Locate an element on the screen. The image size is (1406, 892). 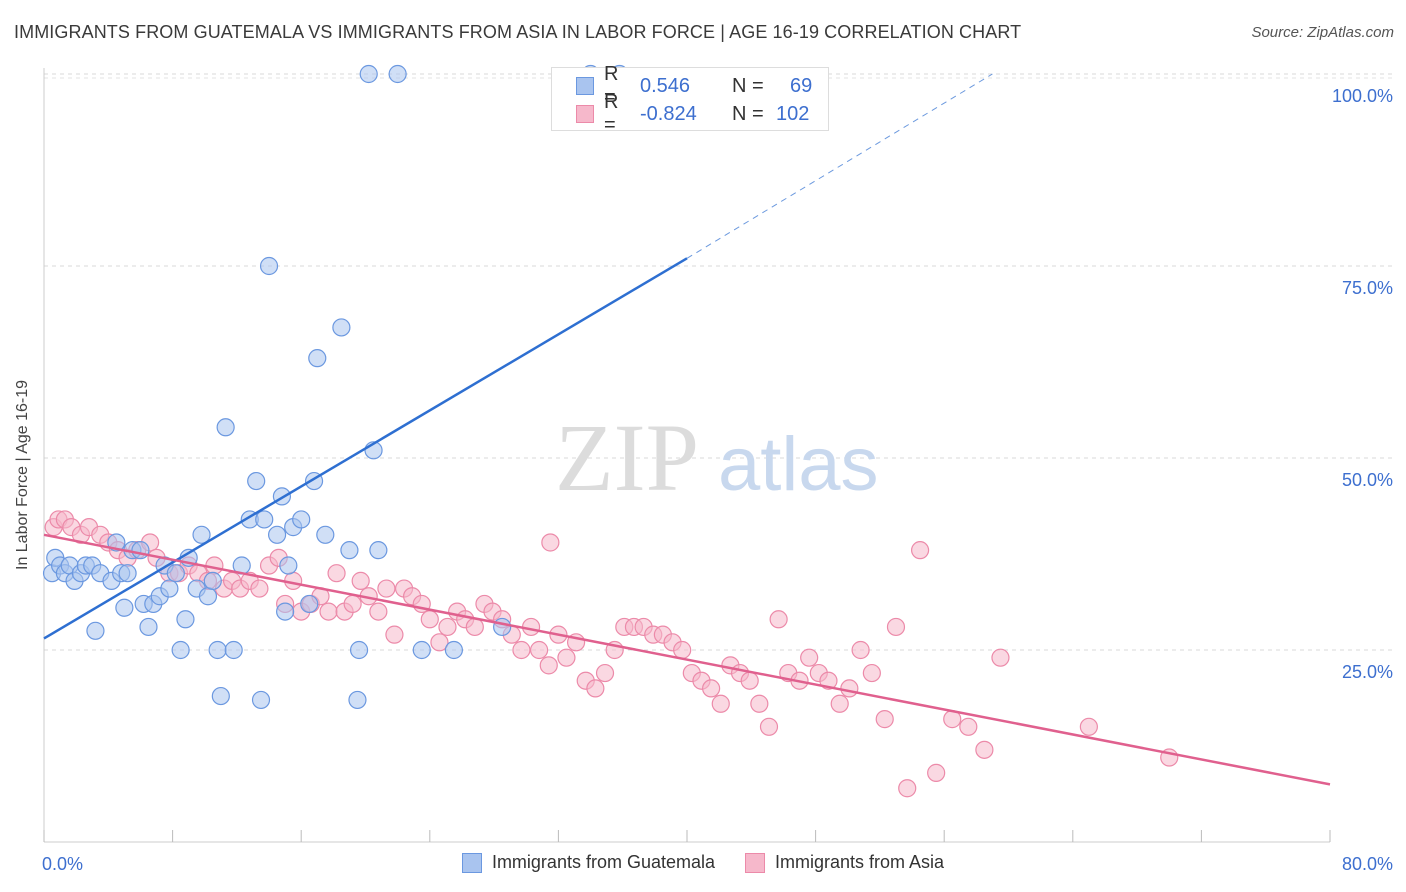
legend-item-guatemala: Immigrants from Guatemala is located at coordinates (588, 862).